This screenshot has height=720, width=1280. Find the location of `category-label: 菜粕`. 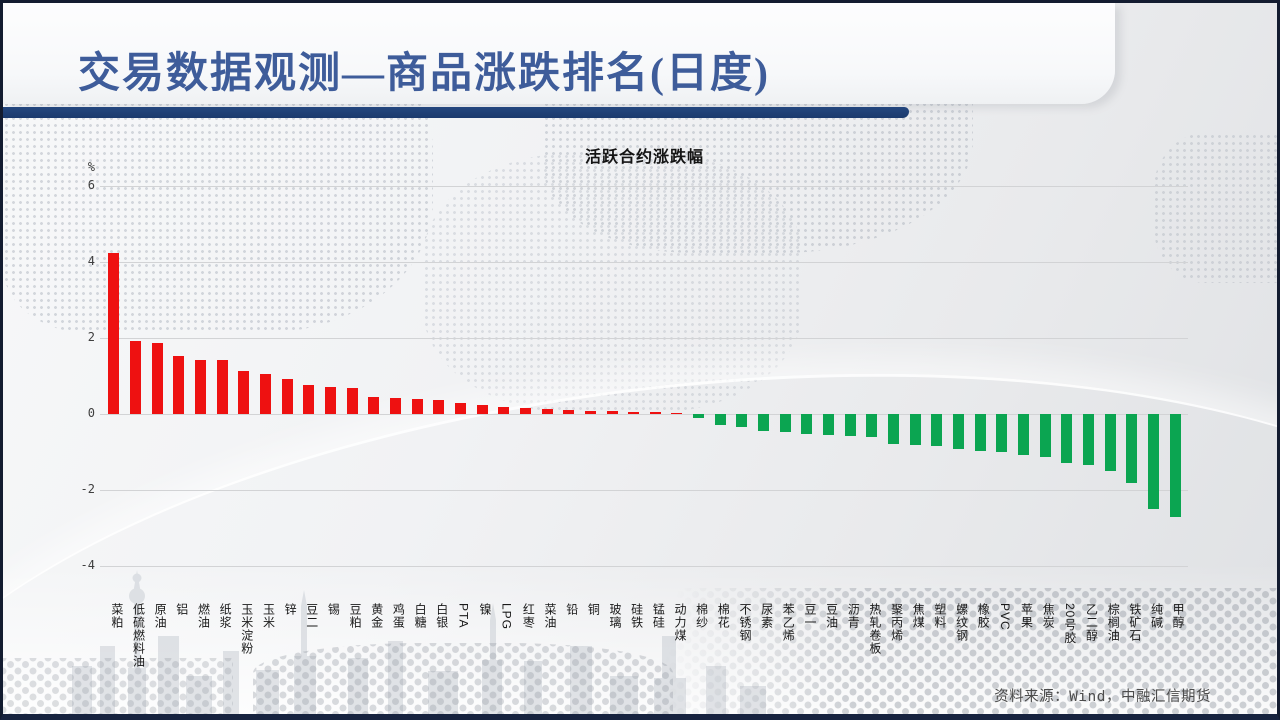

category-label: 菜粕 is located at coordinates (116, 616).